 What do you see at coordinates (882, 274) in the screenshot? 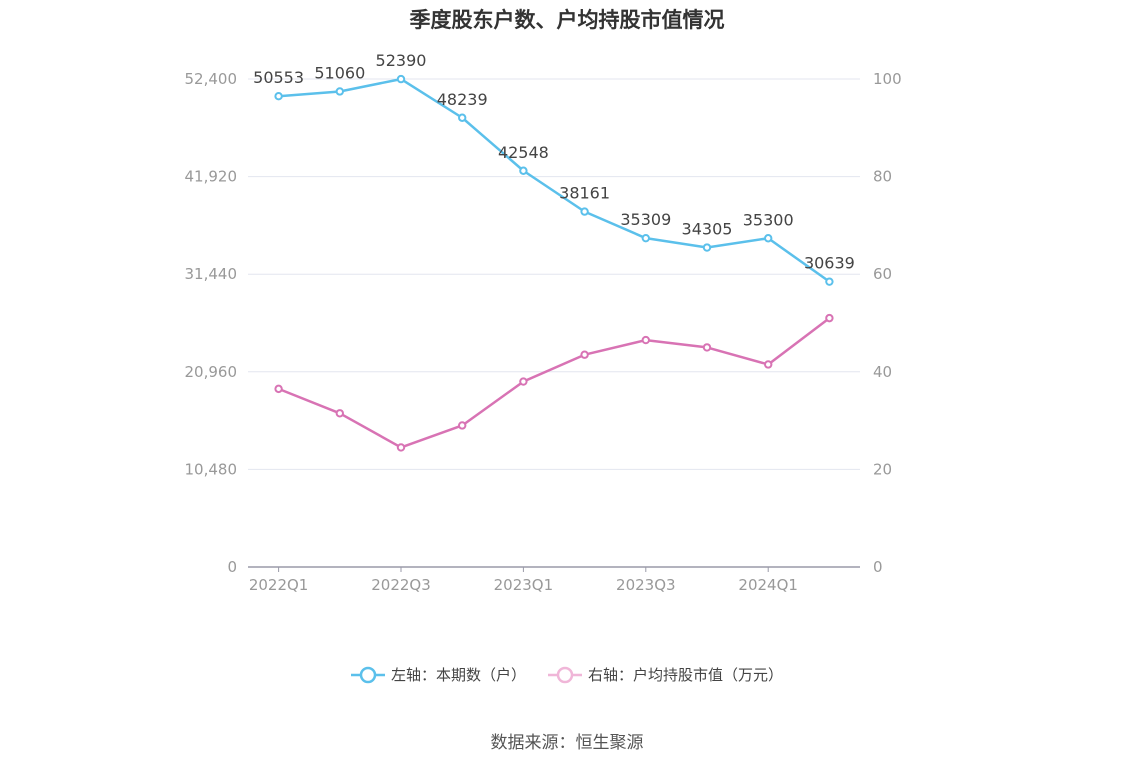
I see `y-right-tick-label: 60` at bounding box center [882, 274].